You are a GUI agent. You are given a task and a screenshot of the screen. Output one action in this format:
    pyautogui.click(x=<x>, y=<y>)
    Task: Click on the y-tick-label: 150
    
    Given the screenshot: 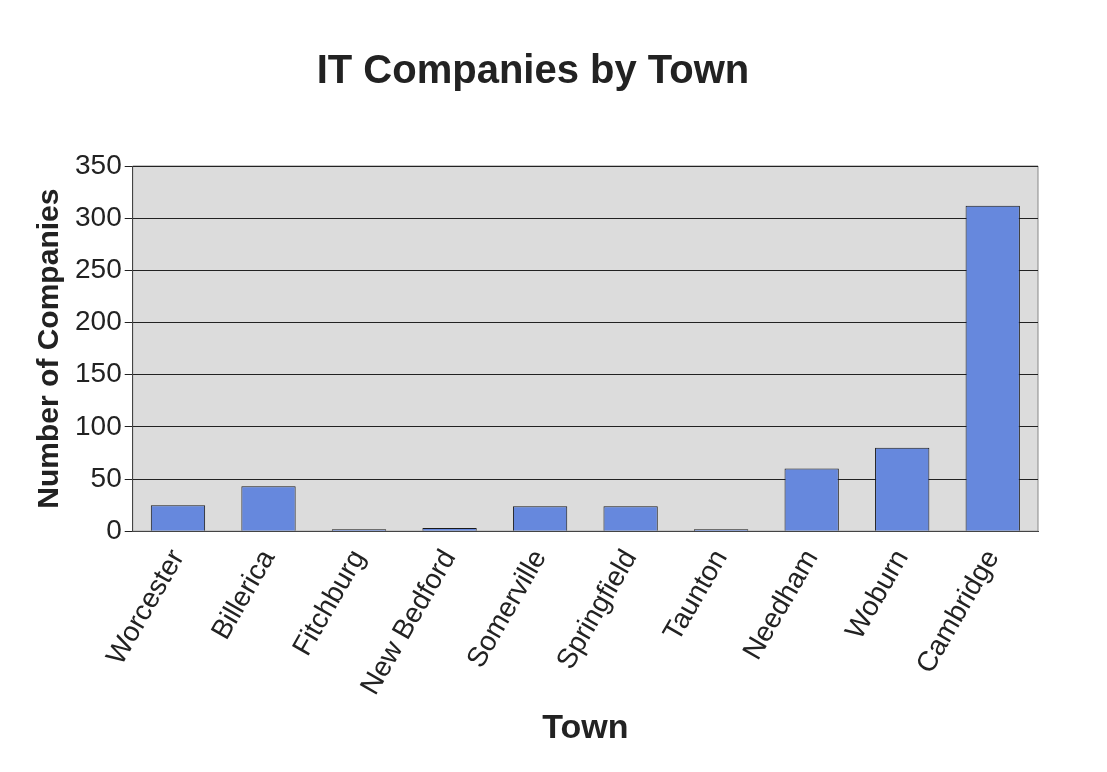 What is the action you would take?
    pyautogui.click(x=98, y=373)
    